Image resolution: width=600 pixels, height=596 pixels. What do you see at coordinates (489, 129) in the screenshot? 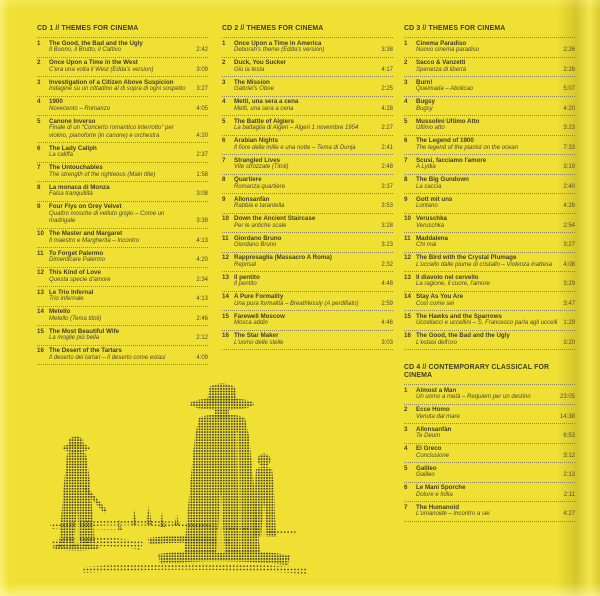
I see `track-subtitle-row: Ultimo atto 3:23` at bounding box center [489, 129].